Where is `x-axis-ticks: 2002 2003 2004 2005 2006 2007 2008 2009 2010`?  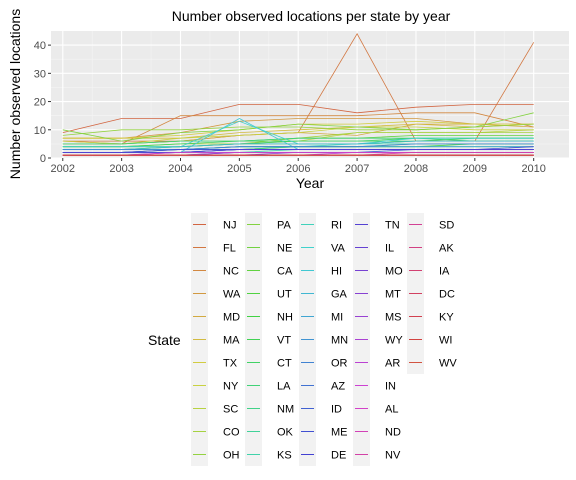
x-axis-ticks: 2002 2003 2004 2005 2006 2007 2008 2009 2010 is located at coordinates (298, 166).